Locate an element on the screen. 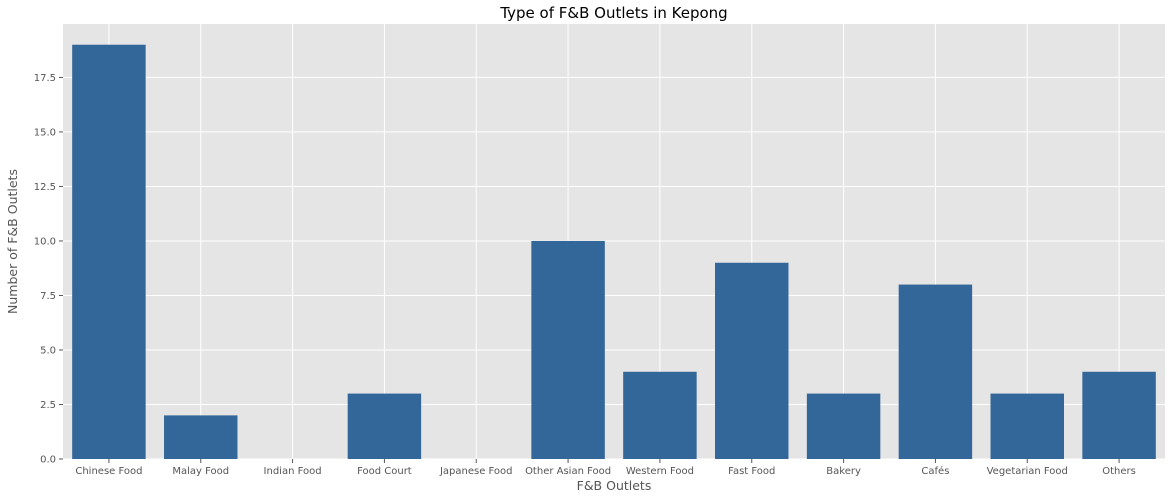  y-tick-label: 5.0 is located at coordinates (48, 350).